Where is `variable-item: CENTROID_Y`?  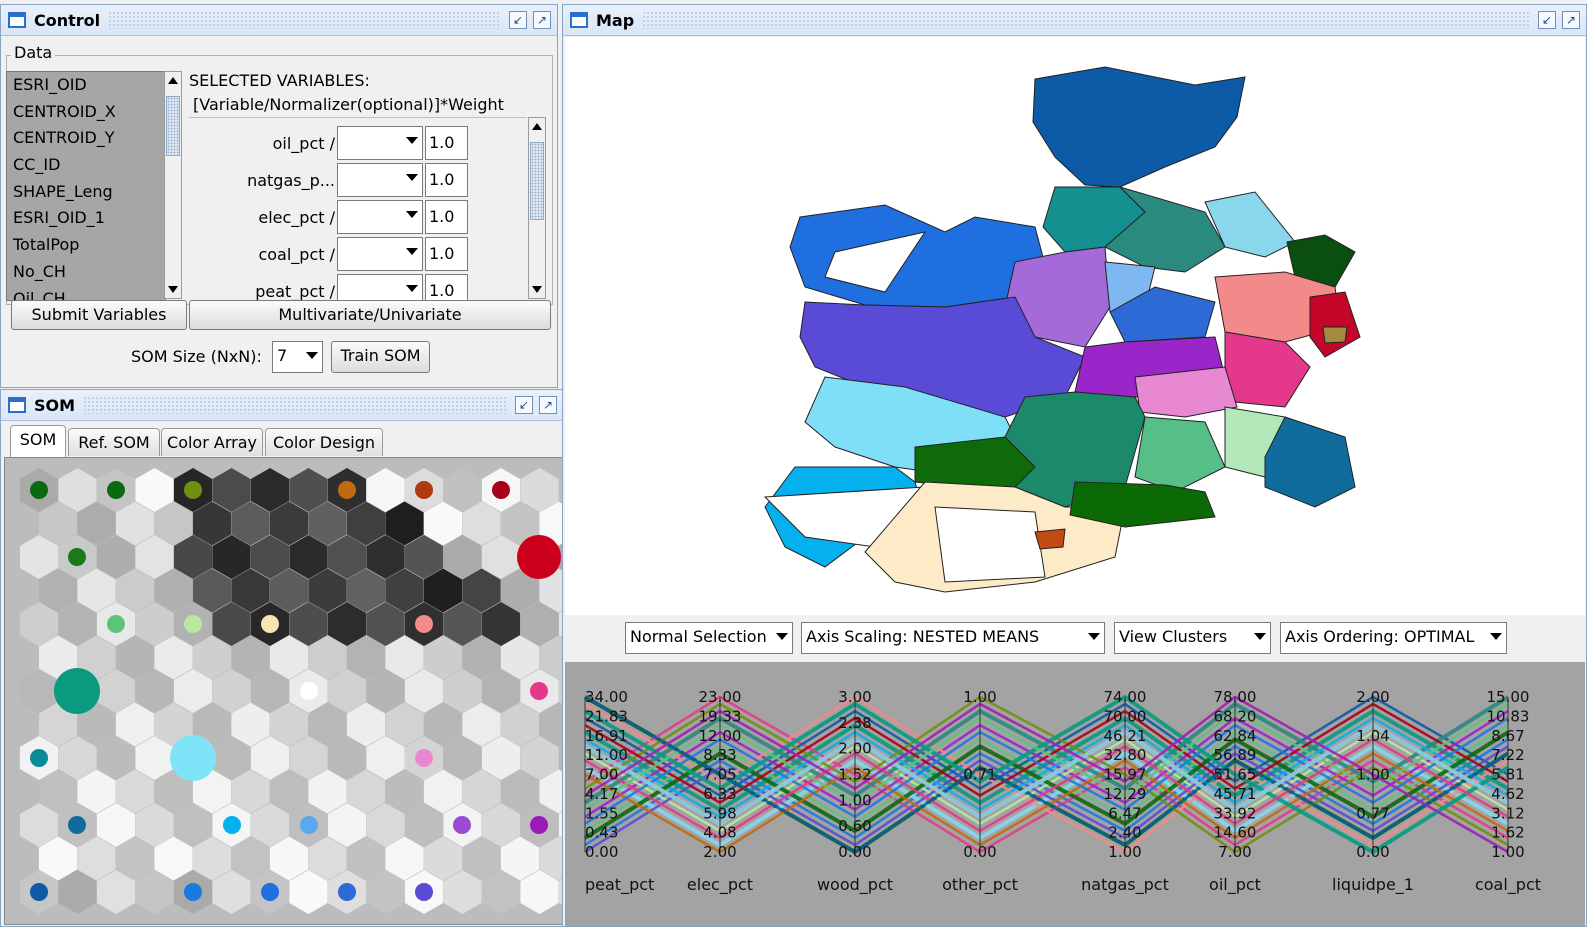
variable-item: CENTROID_Y is located at coordinates (64, 138).